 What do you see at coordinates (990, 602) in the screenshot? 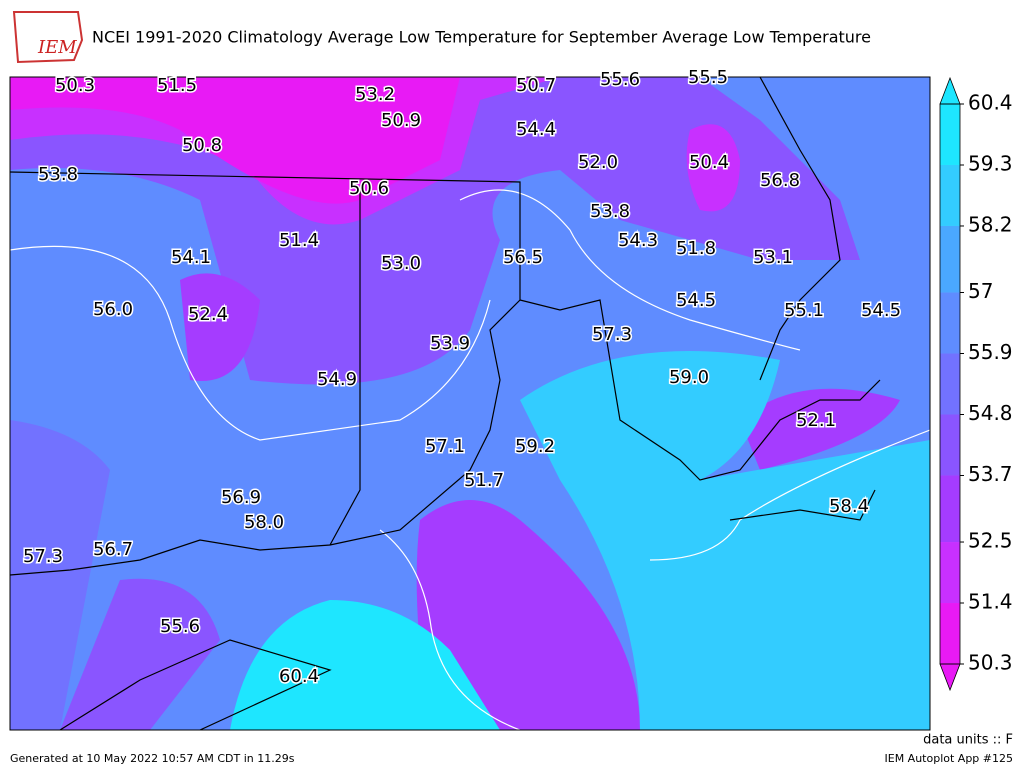
I see `colorbar-tick-label: 51.4` at bounding box center [990, 602].